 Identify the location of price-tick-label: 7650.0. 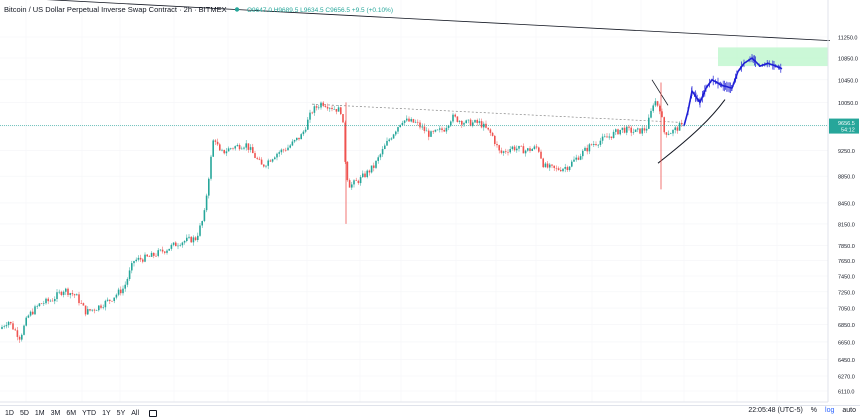
(846, 262).